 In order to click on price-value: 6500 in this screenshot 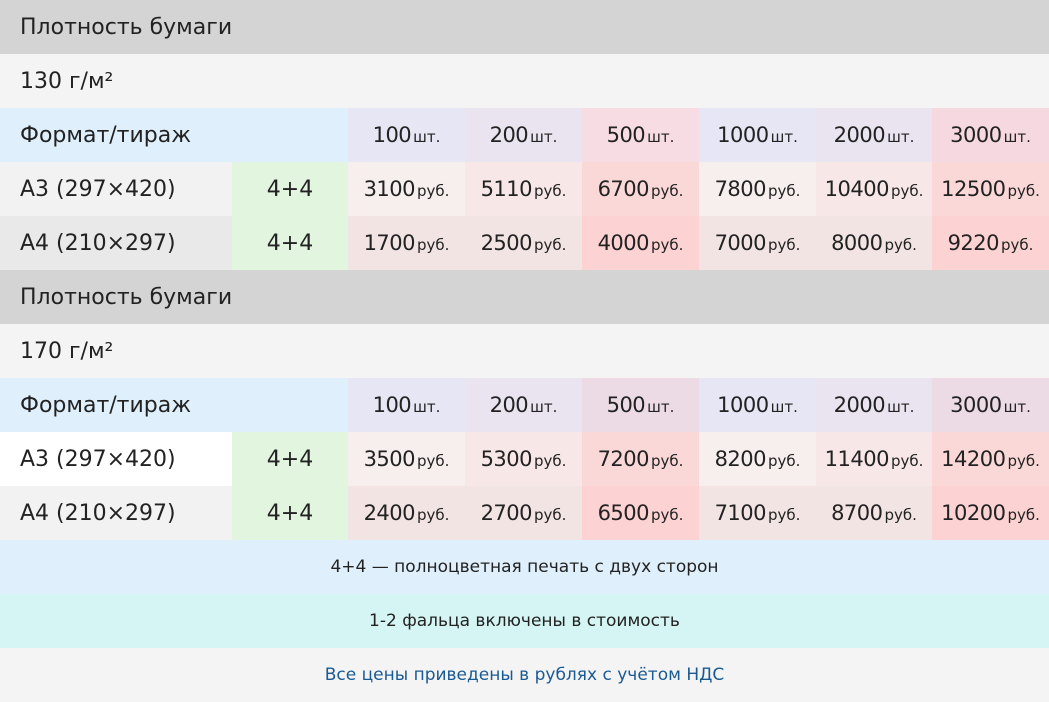, I will do `click(623, 512)`.